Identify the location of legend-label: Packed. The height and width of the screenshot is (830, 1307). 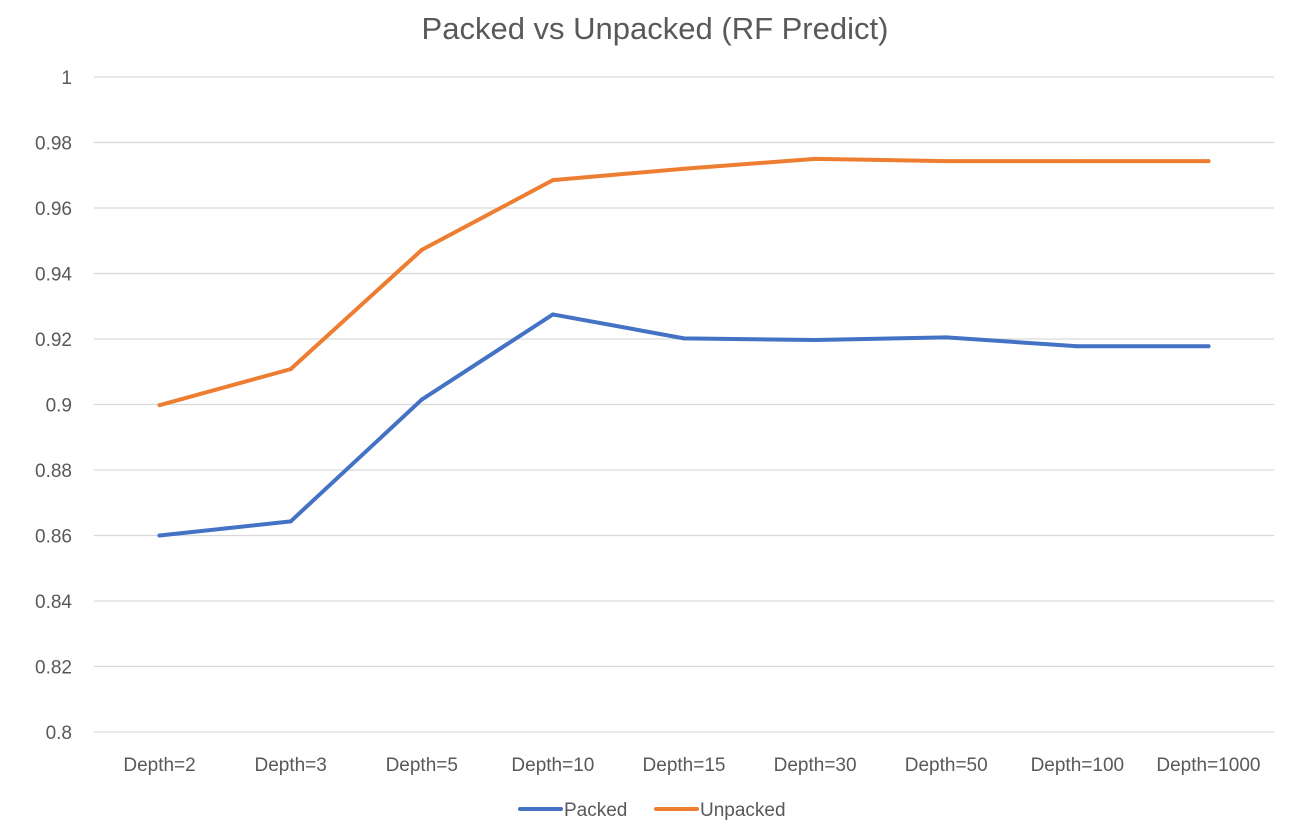
(595, 810).